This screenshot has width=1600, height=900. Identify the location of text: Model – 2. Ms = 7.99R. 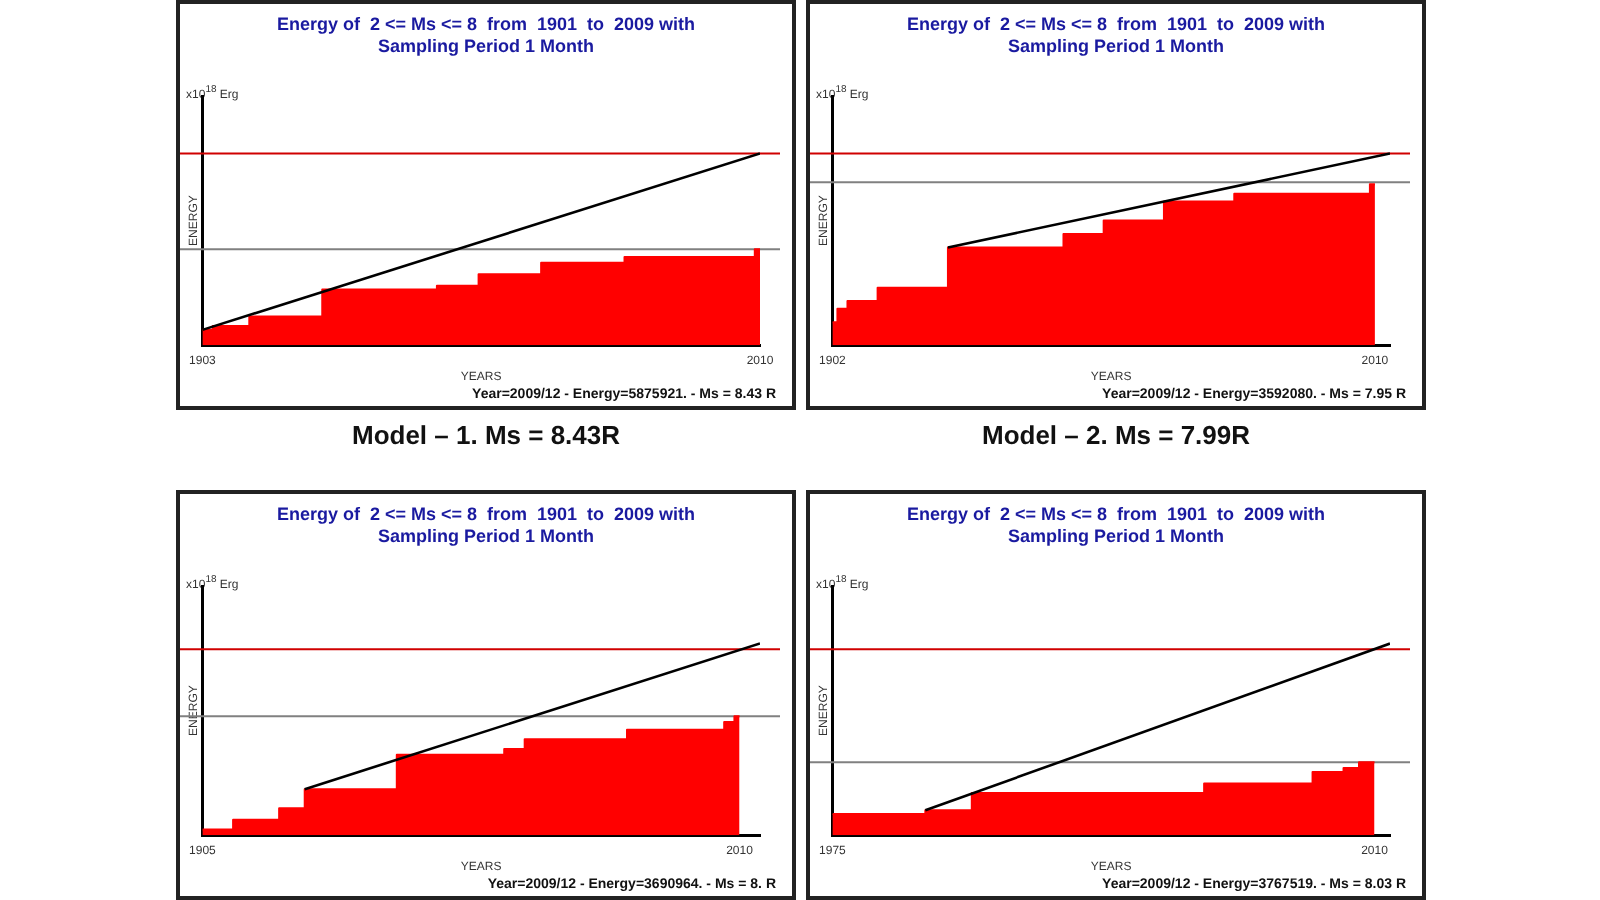
(1116, 435).